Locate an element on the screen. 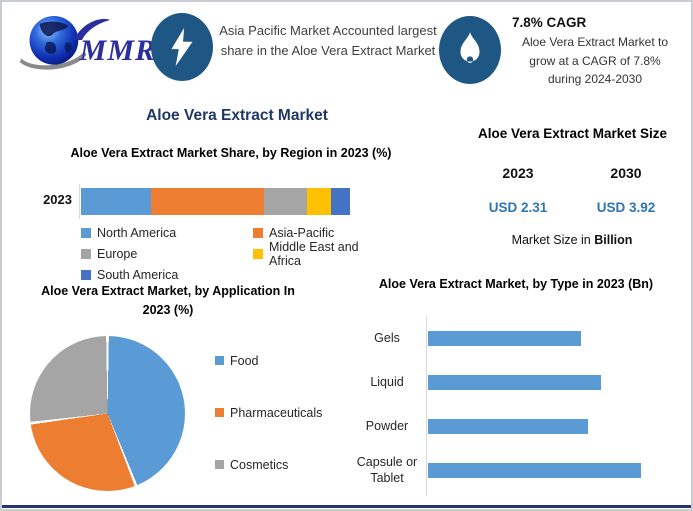 Image resolution: width=693 pixels, height=511 pixels. legend-item: Middle East and Africa is located at coordinates (322, 254).